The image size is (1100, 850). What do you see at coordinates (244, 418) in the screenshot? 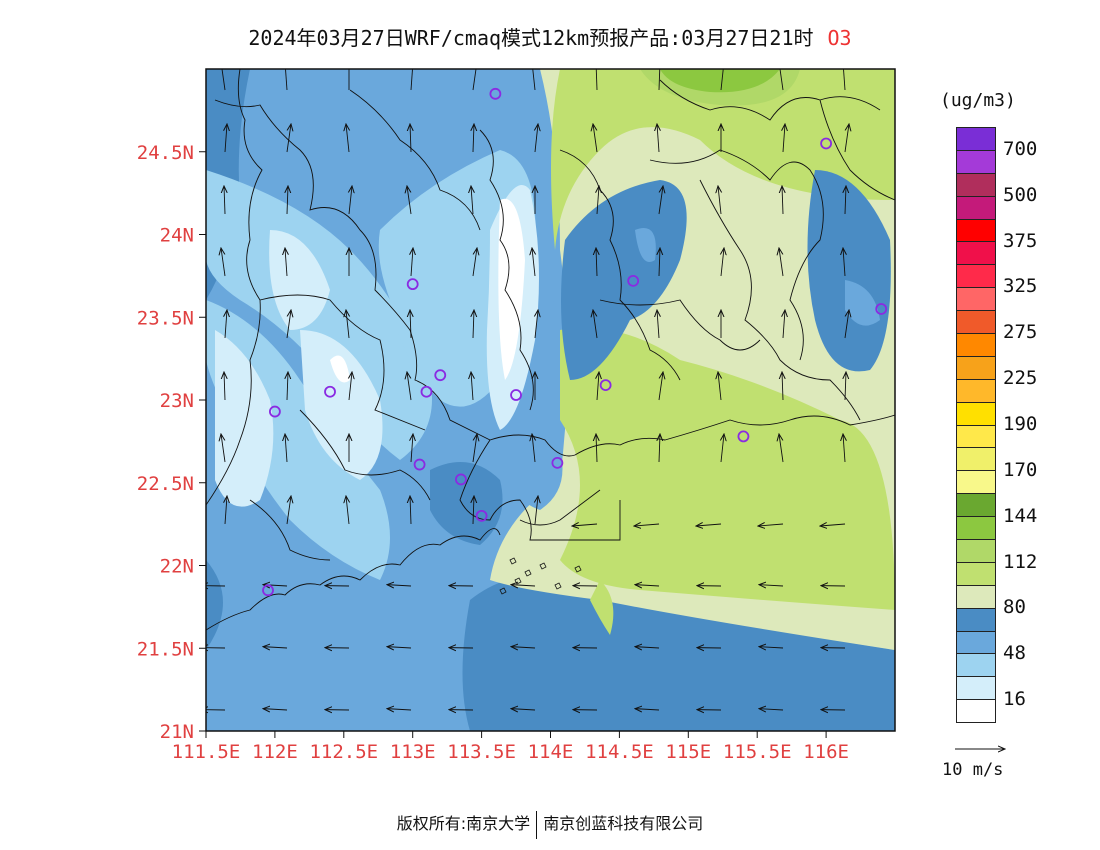
I see `inland-16-a` at bounding box center [244, 418].